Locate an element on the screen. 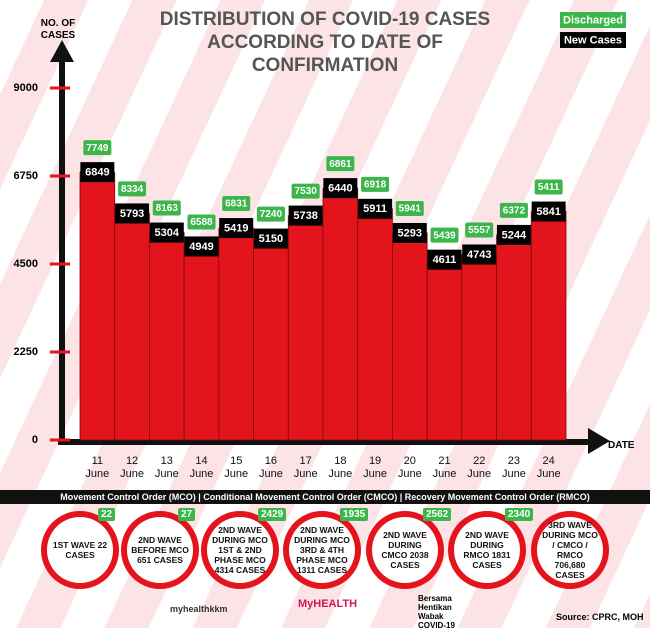  wave-badge: 1935 is located at coordinates (354, 514).